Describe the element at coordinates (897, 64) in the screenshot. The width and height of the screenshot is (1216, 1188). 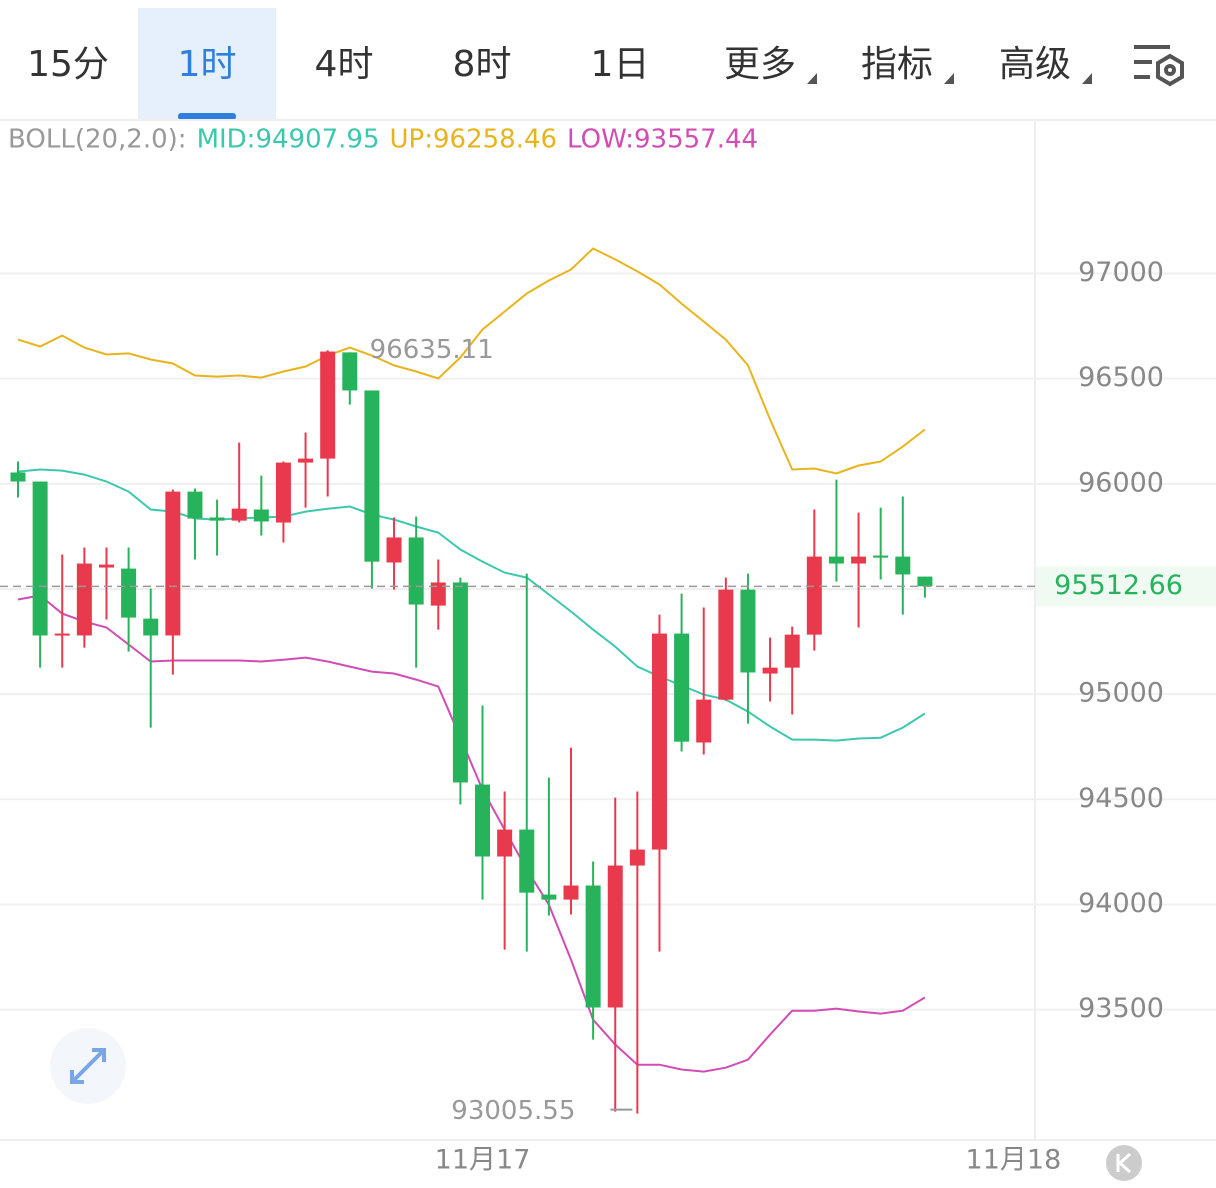
I see `tab-label: 指标` at that location.